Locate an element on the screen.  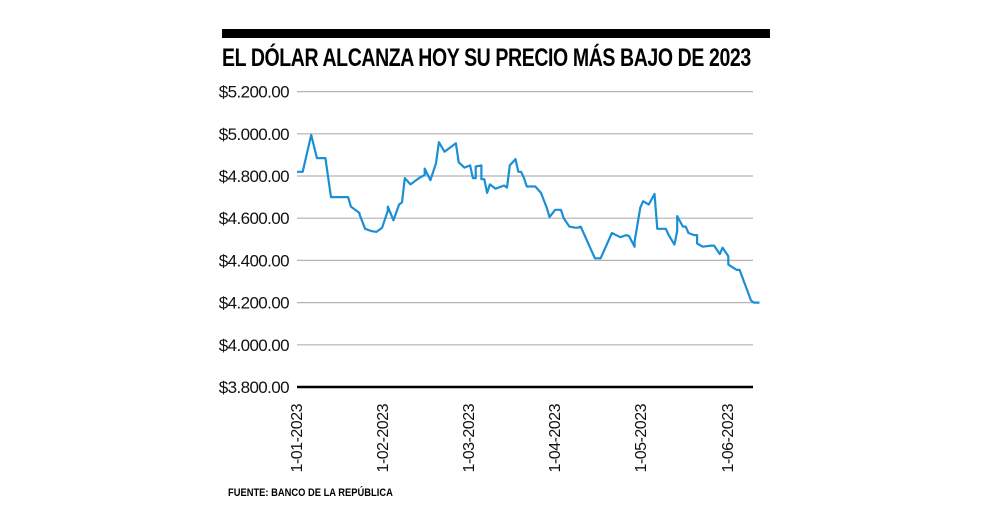
x-tick-label: 1-06-2023 is located at coordinates (728, 437).